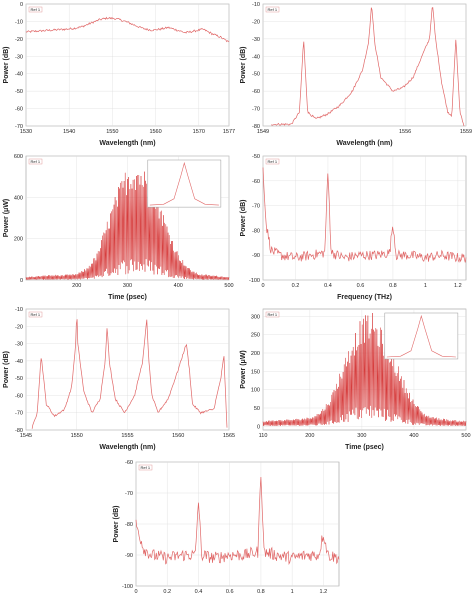  Describe the element at coordinates (255, 354) in the screenshot. I see `y-tick-label: 200` at that location.